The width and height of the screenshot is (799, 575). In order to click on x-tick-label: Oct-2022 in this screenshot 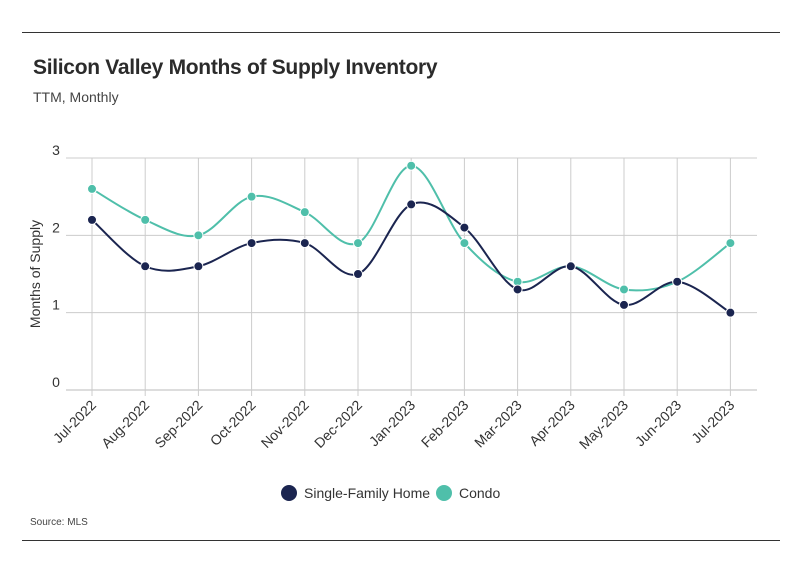, I will do `click(233, 423)`.